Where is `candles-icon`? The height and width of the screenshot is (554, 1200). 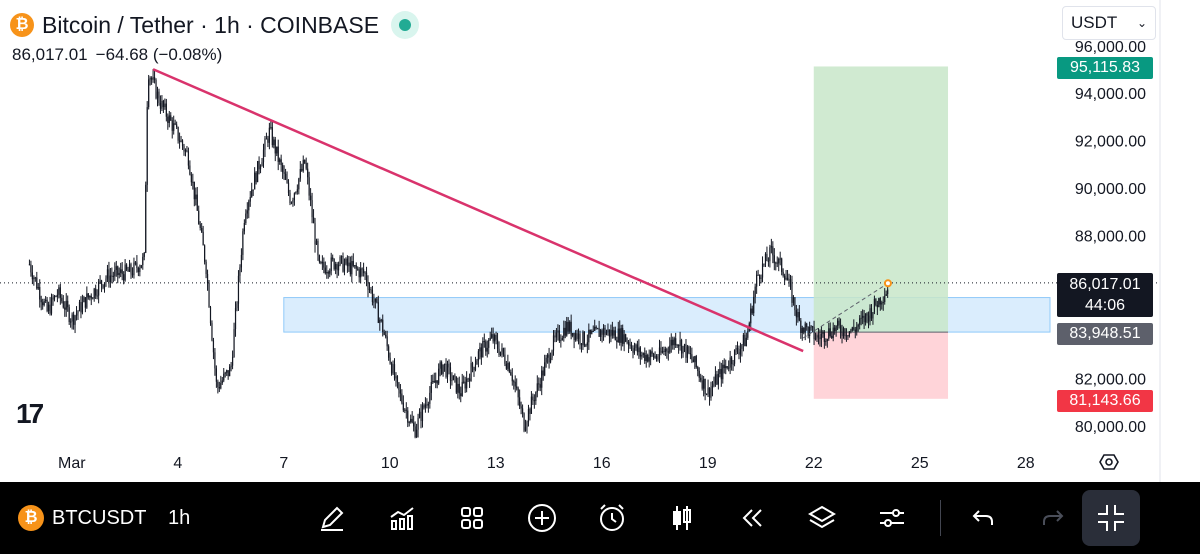 candles-icon is located at coordinates (682, 518).